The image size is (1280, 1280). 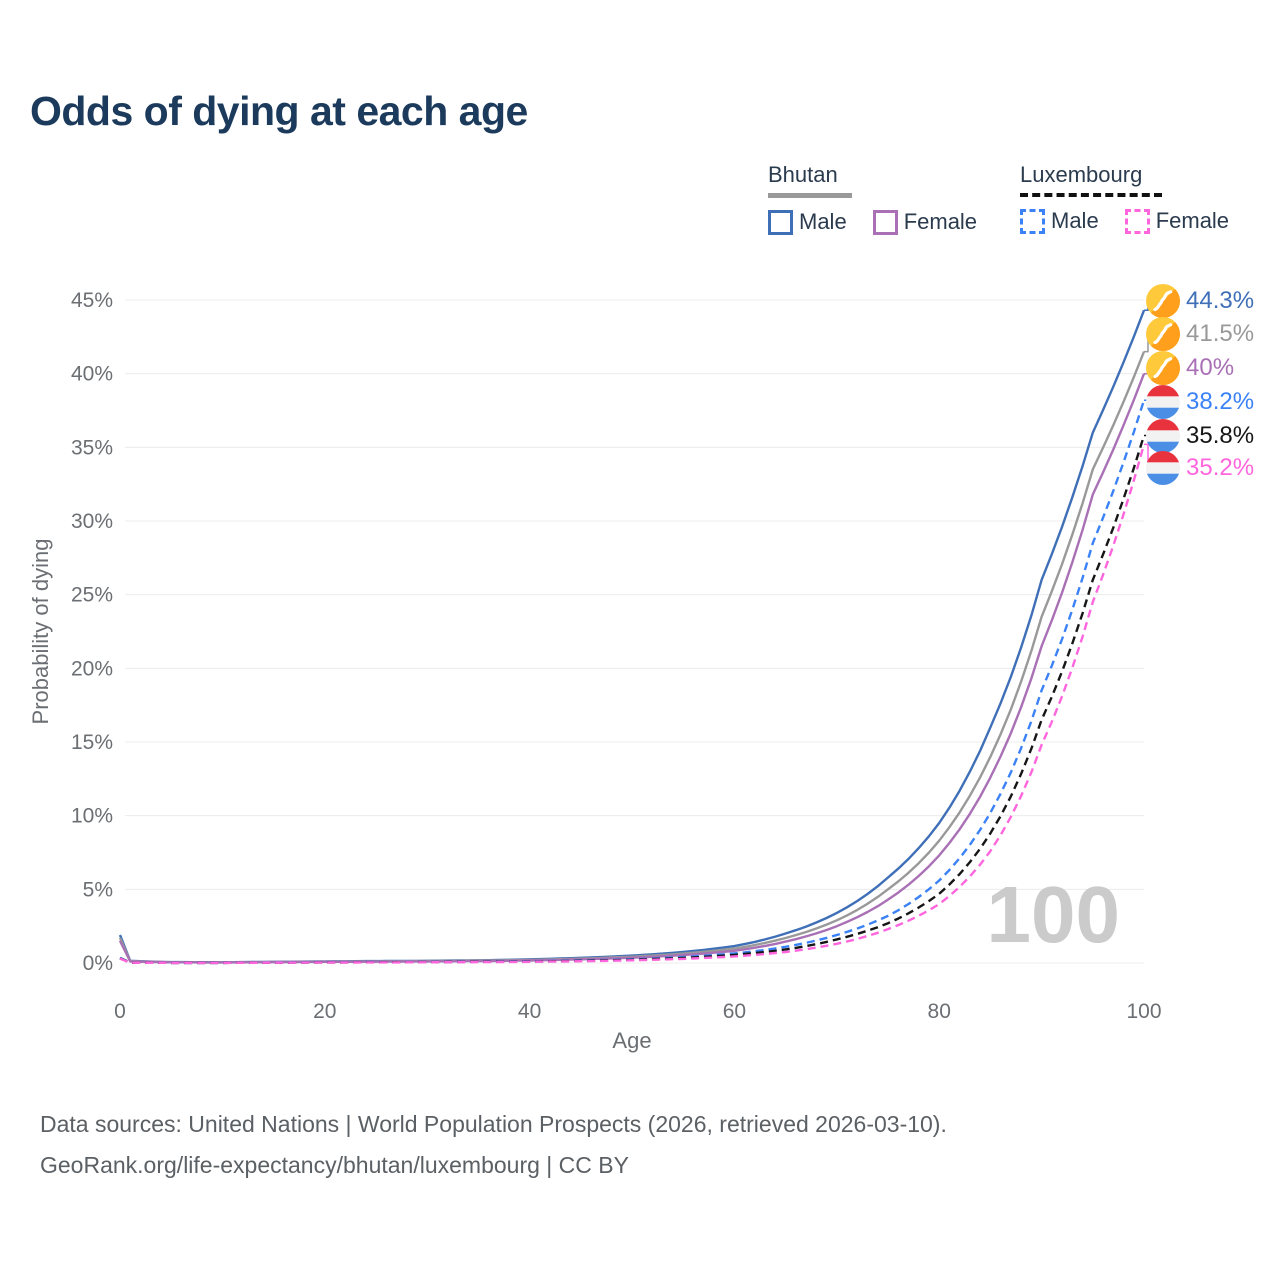 What do you see at coordinates (939, 1011) in the screenshot?
I see `x-tick-label: 80` at bounding box center [939, 1011].